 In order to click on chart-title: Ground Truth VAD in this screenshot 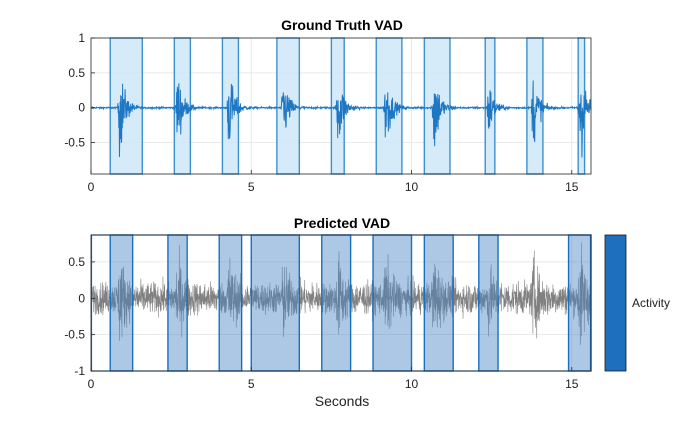, I will do `click(342, 25)`.